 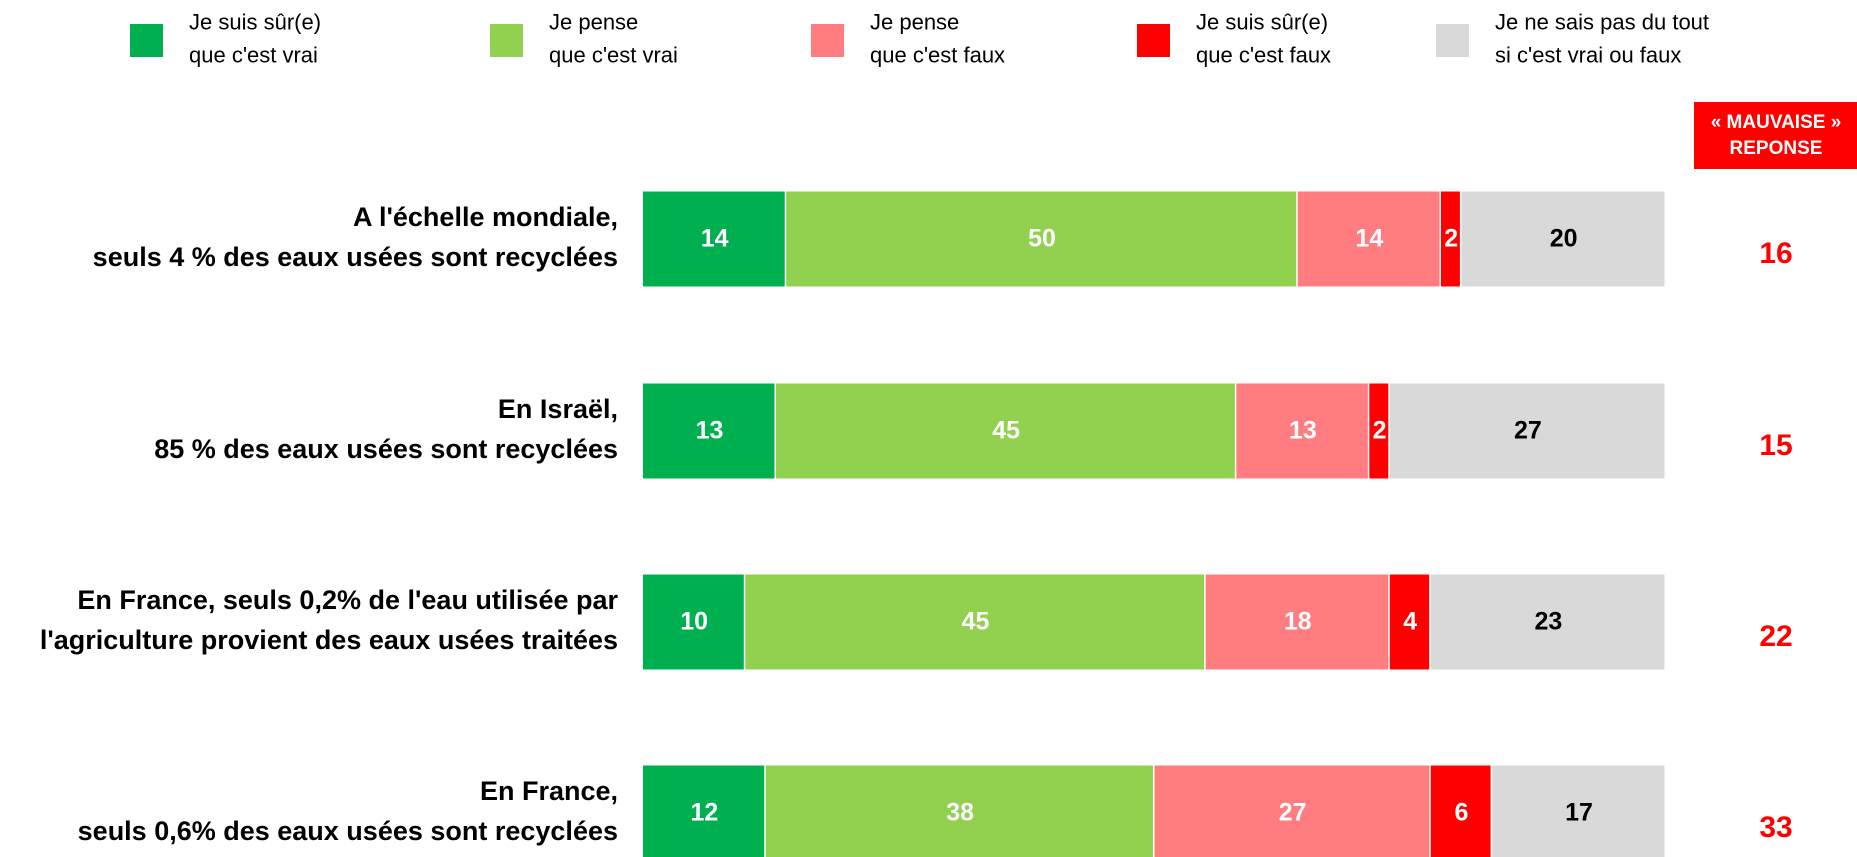 What do you see at coordinates (937, 38) in the screenshot?
I see `legend-label: Je pense que c'est faux` at bounding box center [937, 38].